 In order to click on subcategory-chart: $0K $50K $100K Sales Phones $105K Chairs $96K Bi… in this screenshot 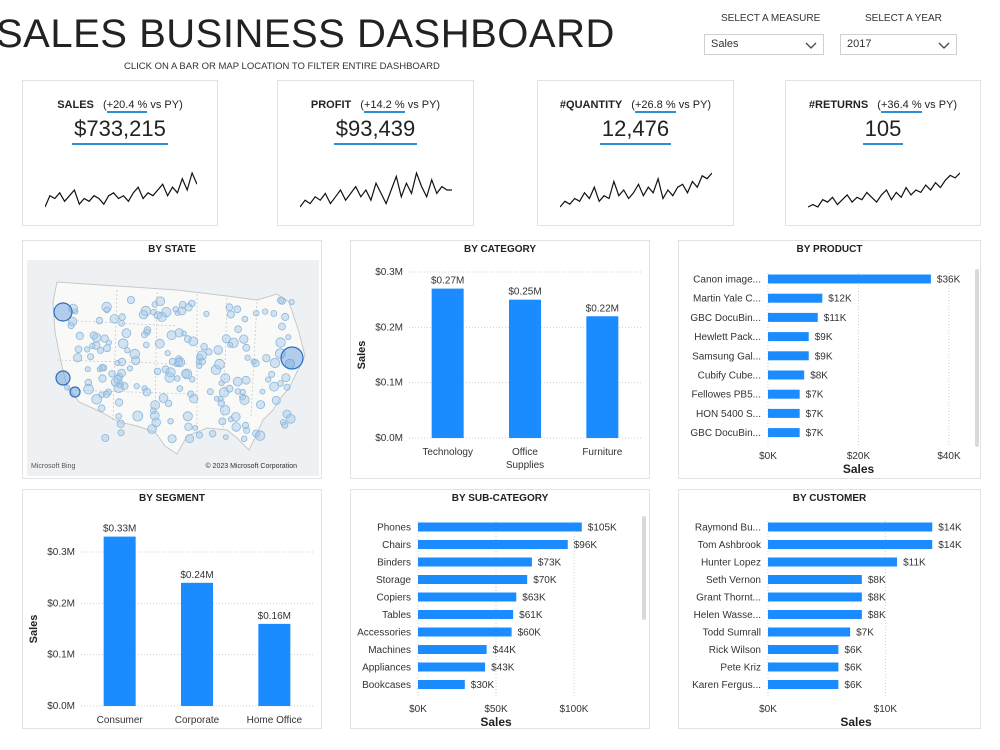, I will do `click(500, 609)`.